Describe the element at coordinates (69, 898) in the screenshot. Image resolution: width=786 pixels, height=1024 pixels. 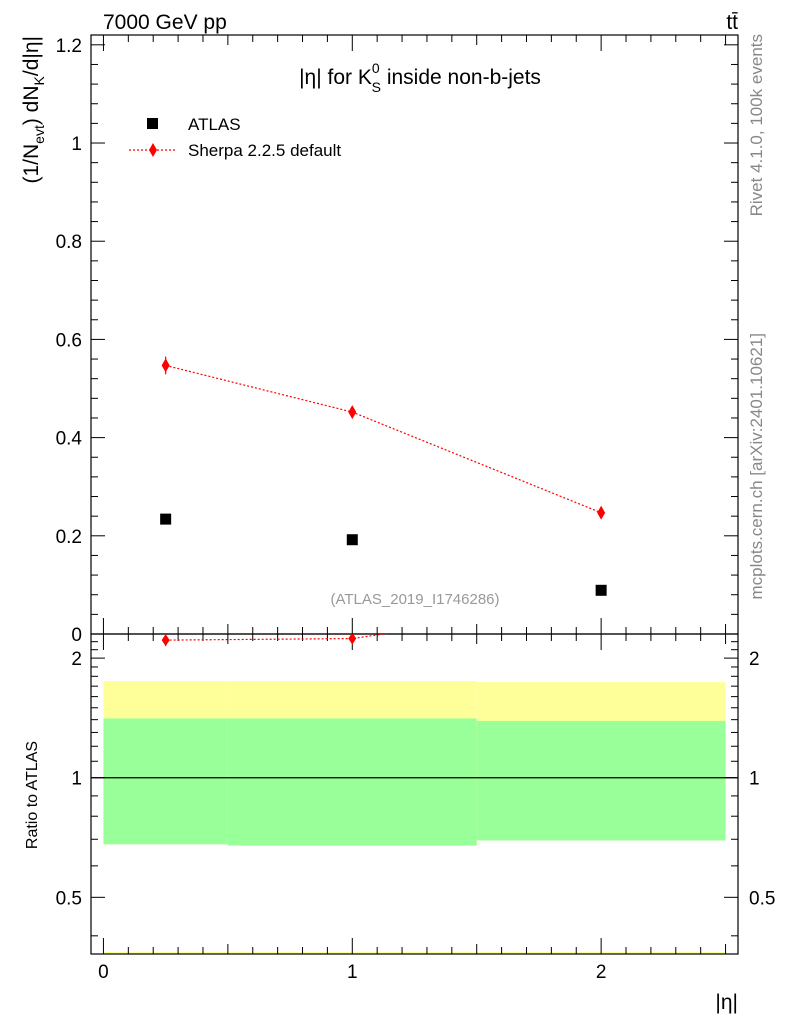
I see `ratio-y-tick-label-left-0: 0.5` at that location.